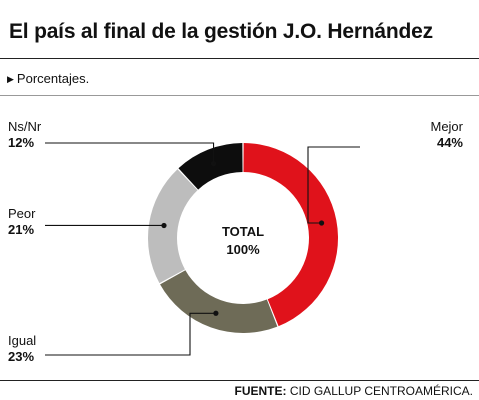 This screenshot has width=479, height=400. Describe the element at coordinates (21, 142) in the screenshot. I see `slice-value-ns-nr: 12%` at that location.